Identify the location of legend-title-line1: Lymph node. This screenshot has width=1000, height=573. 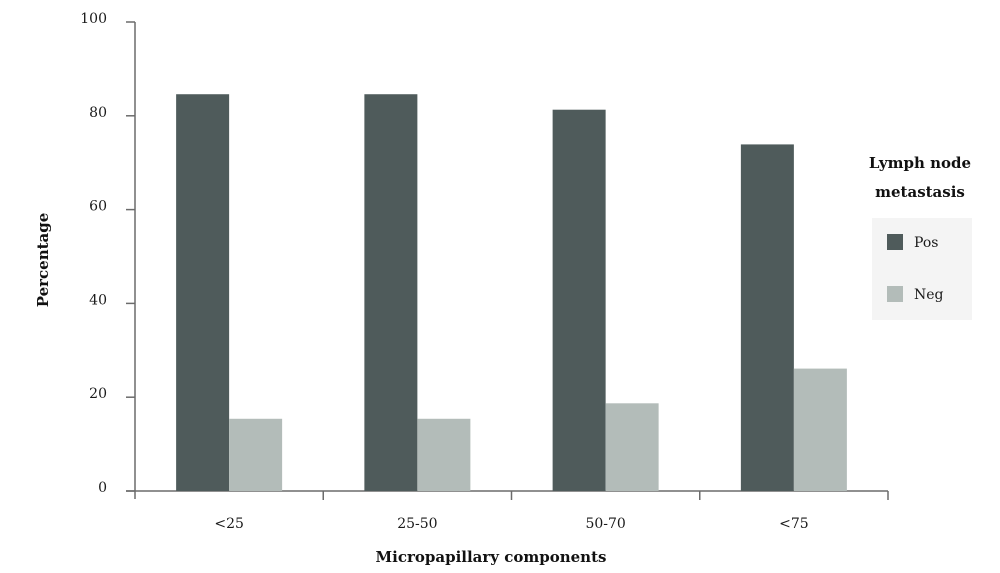
(920, 163).